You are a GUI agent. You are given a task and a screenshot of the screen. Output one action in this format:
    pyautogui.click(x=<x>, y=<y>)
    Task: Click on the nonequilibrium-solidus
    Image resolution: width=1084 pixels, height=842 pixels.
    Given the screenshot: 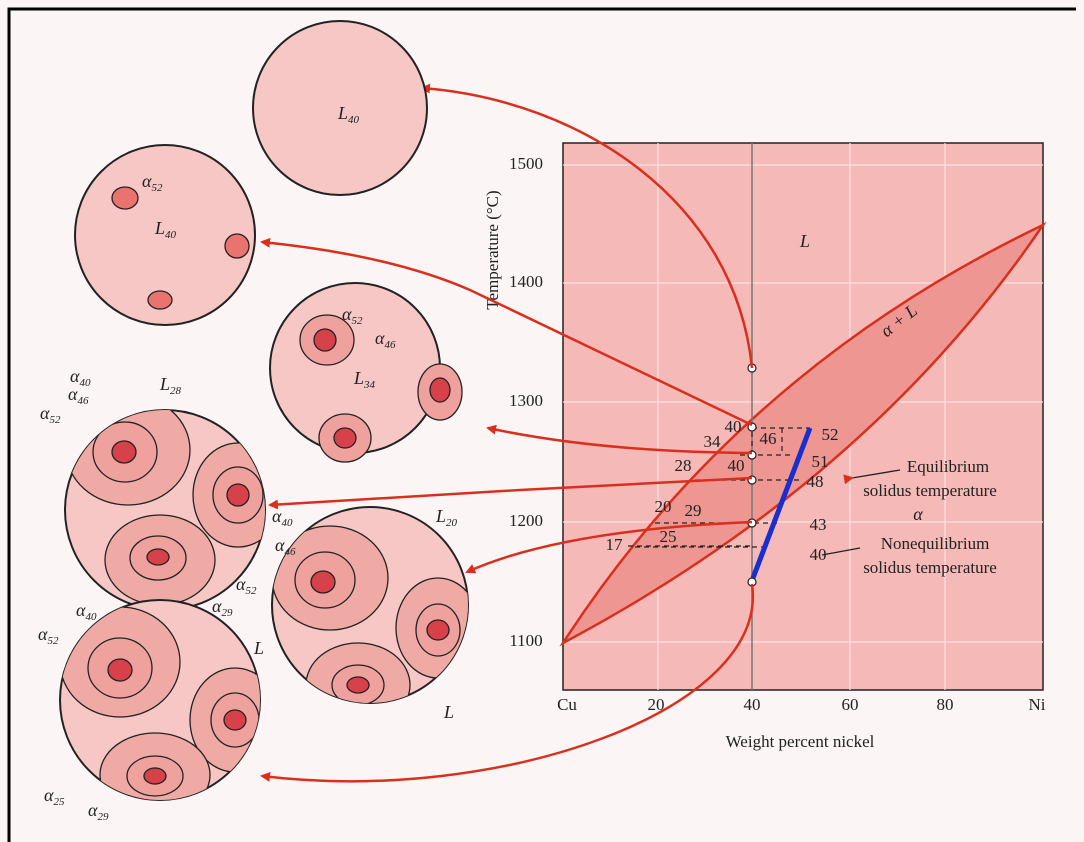 What is the action you would take?
    pyautogui.click(x=781, y=503)
    